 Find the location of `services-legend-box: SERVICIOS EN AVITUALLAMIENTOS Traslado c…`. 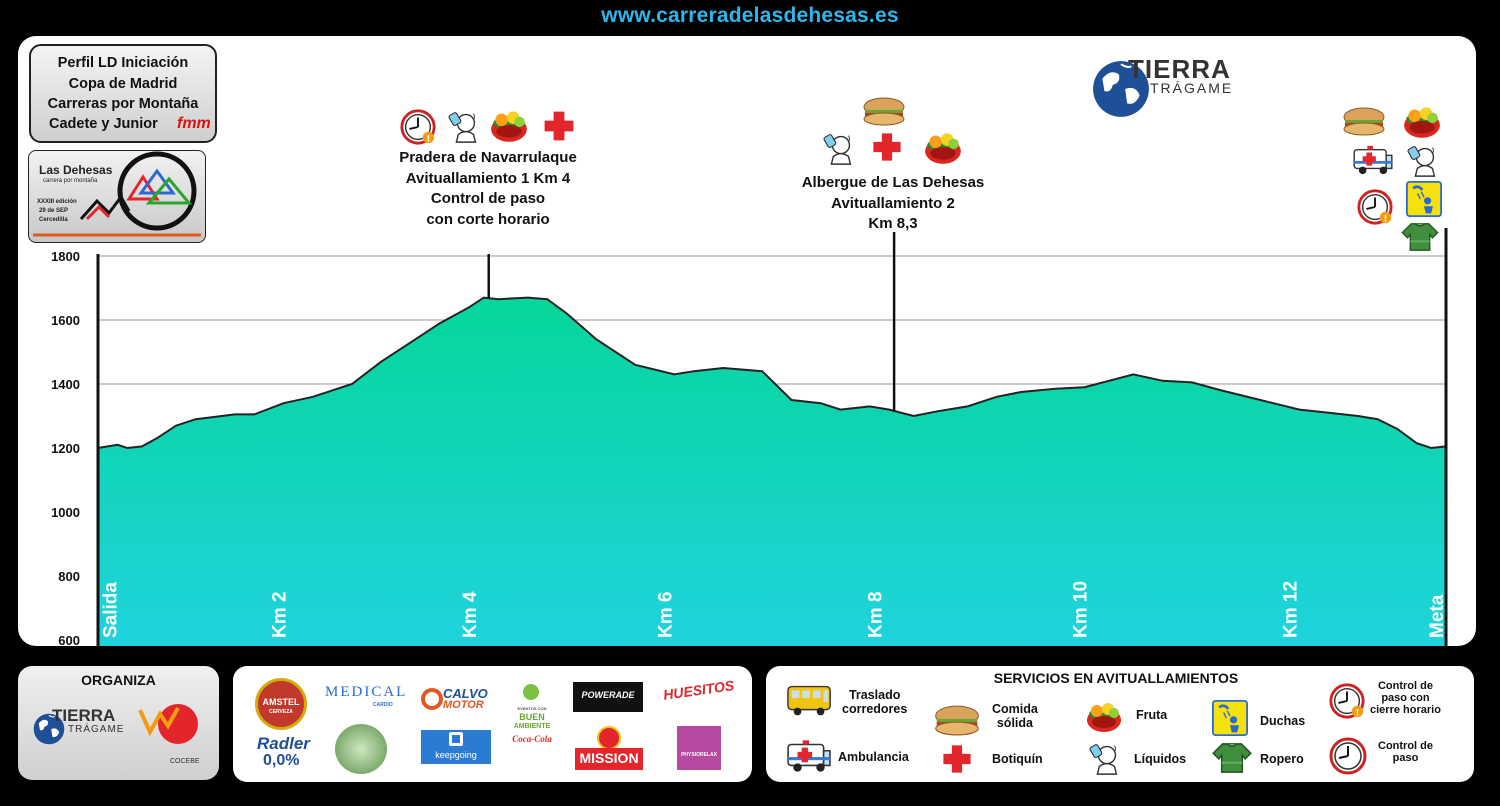

services-legend-box: SERVICIOS EN AVITUALLAMIENTOS Traslado c… is located at coordinates (1120, 724).